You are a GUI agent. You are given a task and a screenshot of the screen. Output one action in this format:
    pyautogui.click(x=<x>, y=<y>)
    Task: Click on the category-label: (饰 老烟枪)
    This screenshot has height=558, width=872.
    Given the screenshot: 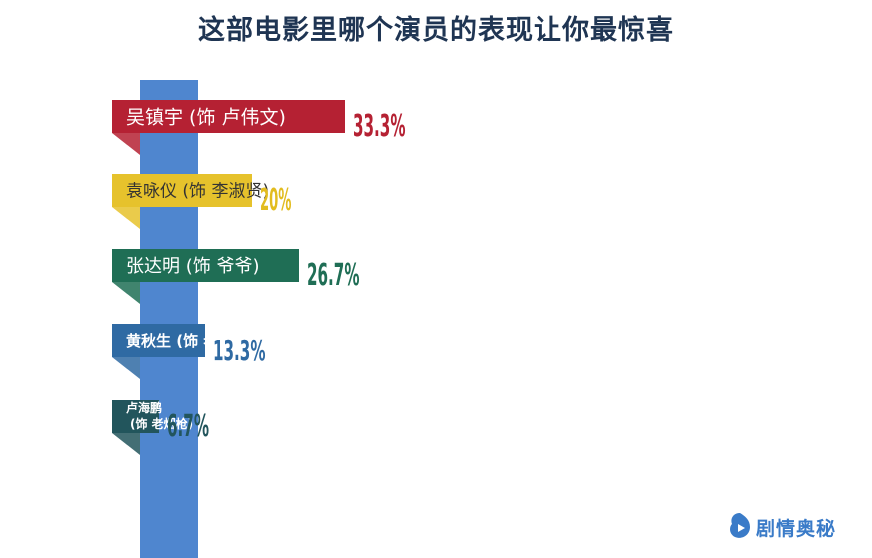 What is the action you would take?
    pyautogui.click(x=161, y=423)
    